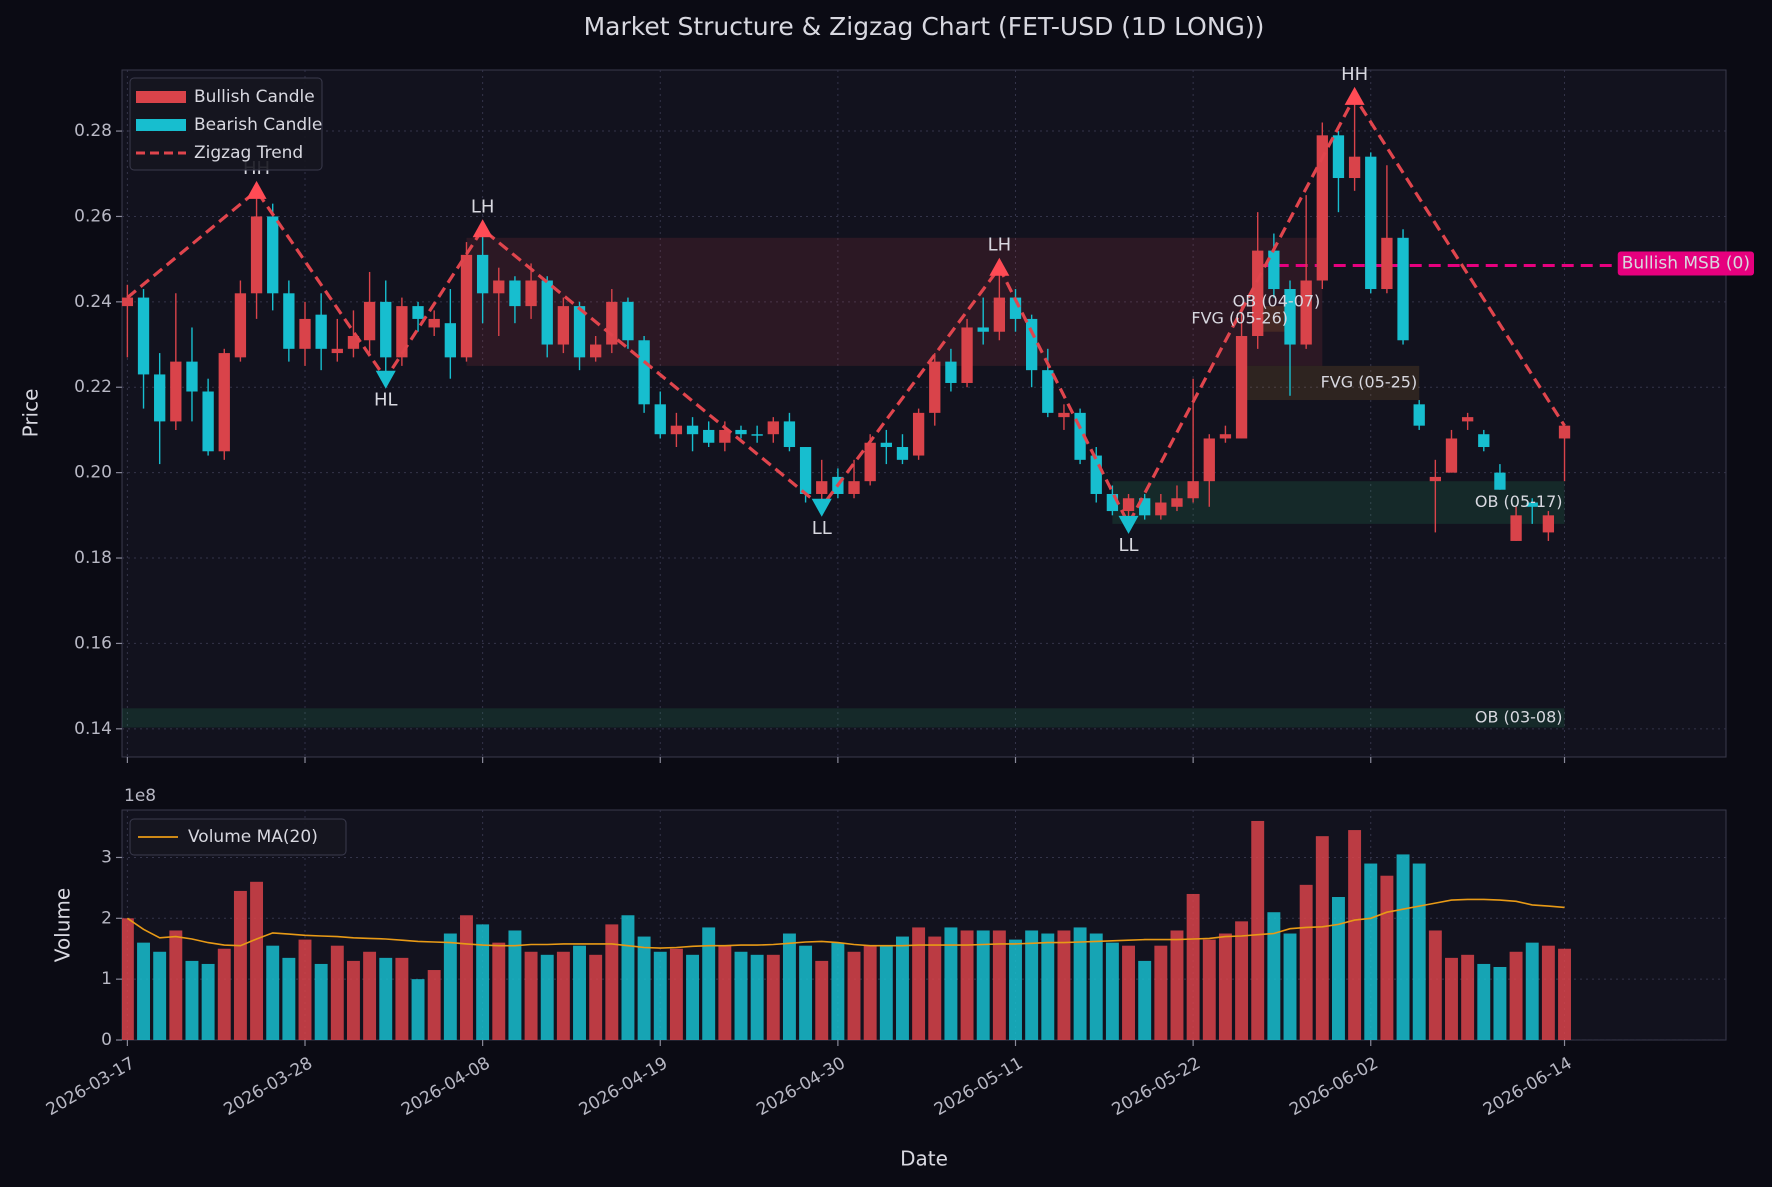  Describe the element at coordinates (106, 1040) in the screenshot. I see `y-tick-label: 0` at that location.